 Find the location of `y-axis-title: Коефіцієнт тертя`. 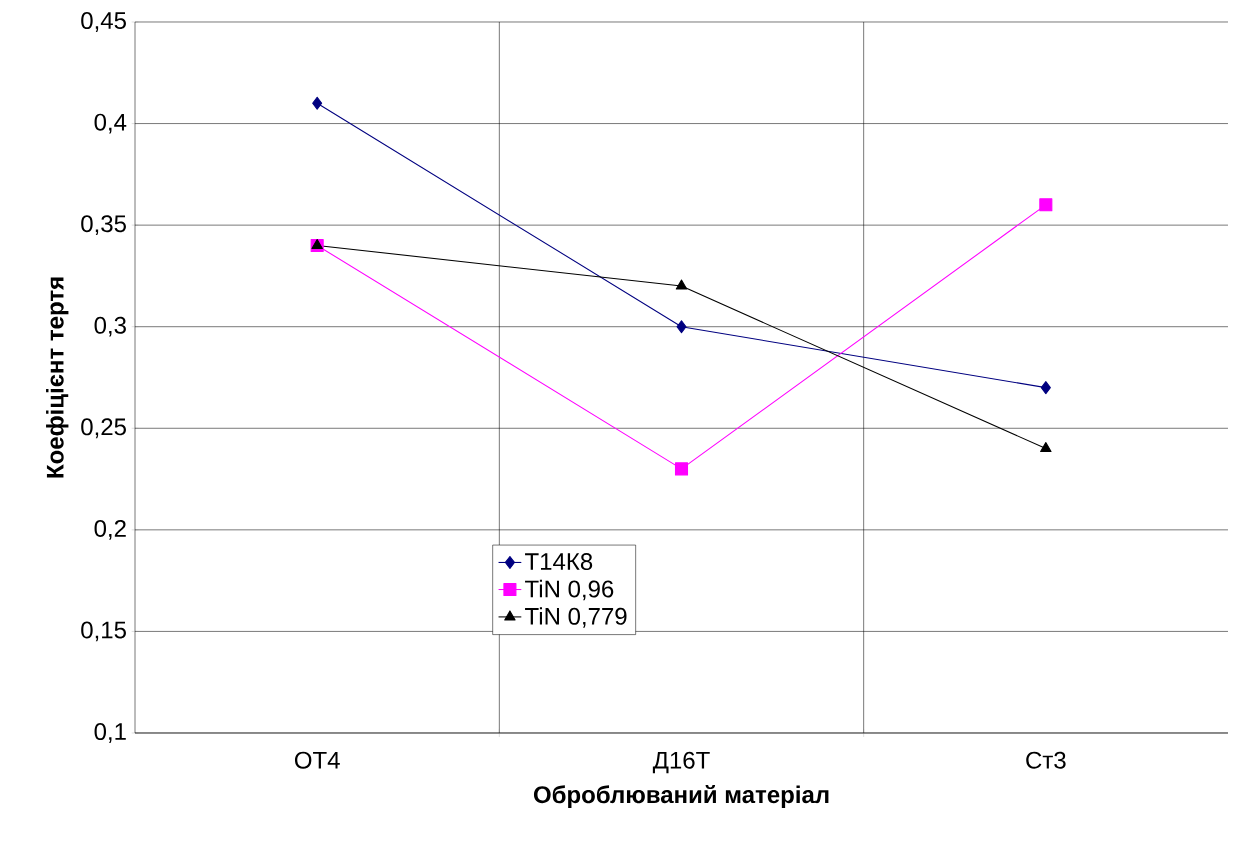

y-axis-title: Коефіцієнт тертя is located at coordinates (57, 377).